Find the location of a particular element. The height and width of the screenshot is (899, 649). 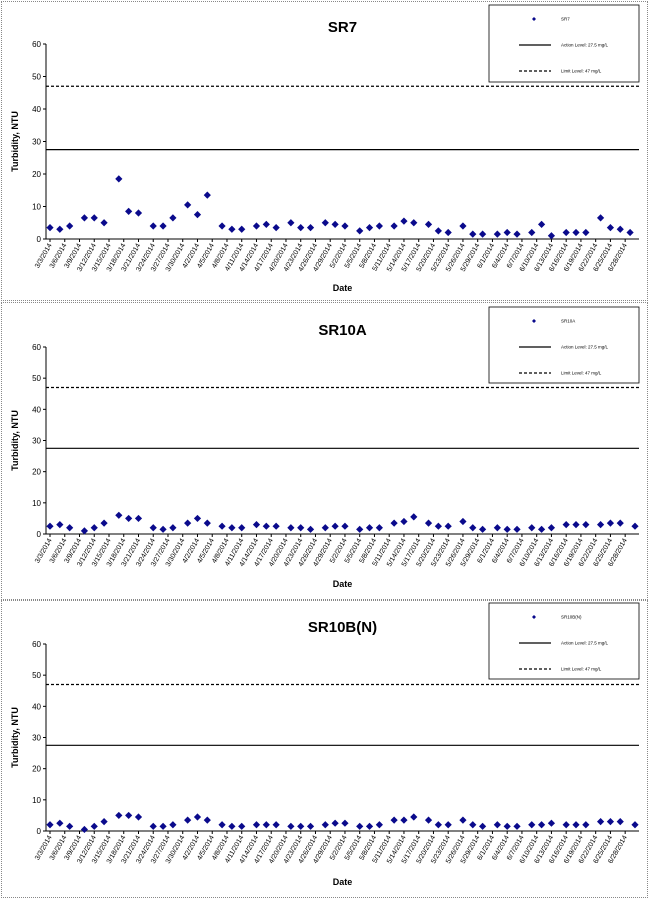

legend-box is located at coordinates (564, 43).